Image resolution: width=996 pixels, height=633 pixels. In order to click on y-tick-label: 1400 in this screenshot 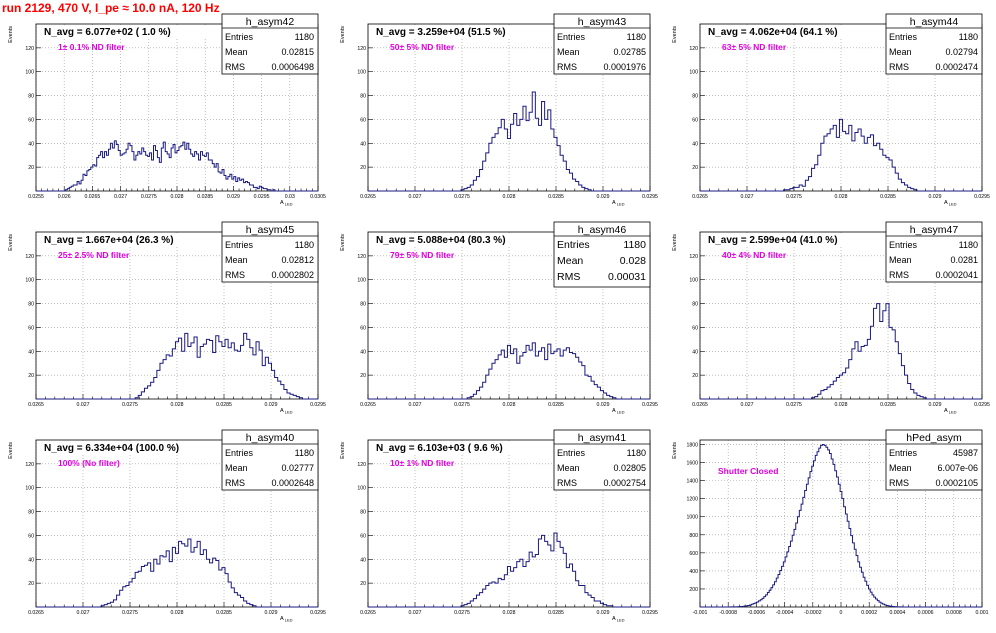, I will do `click(692, 482)`.